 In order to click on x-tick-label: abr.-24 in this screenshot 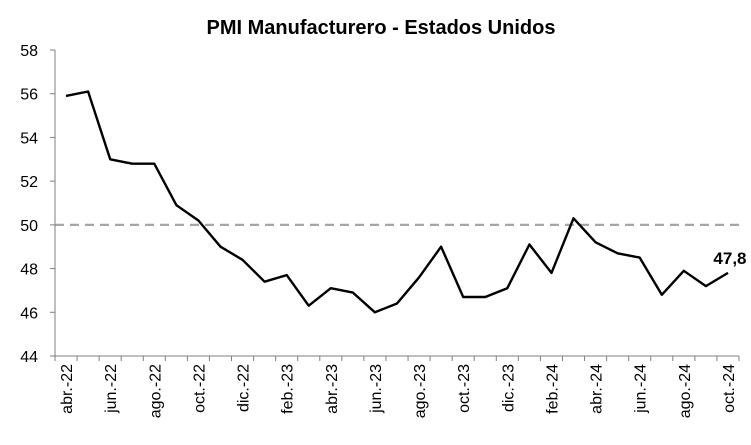, I will do `click(597, 389)`.